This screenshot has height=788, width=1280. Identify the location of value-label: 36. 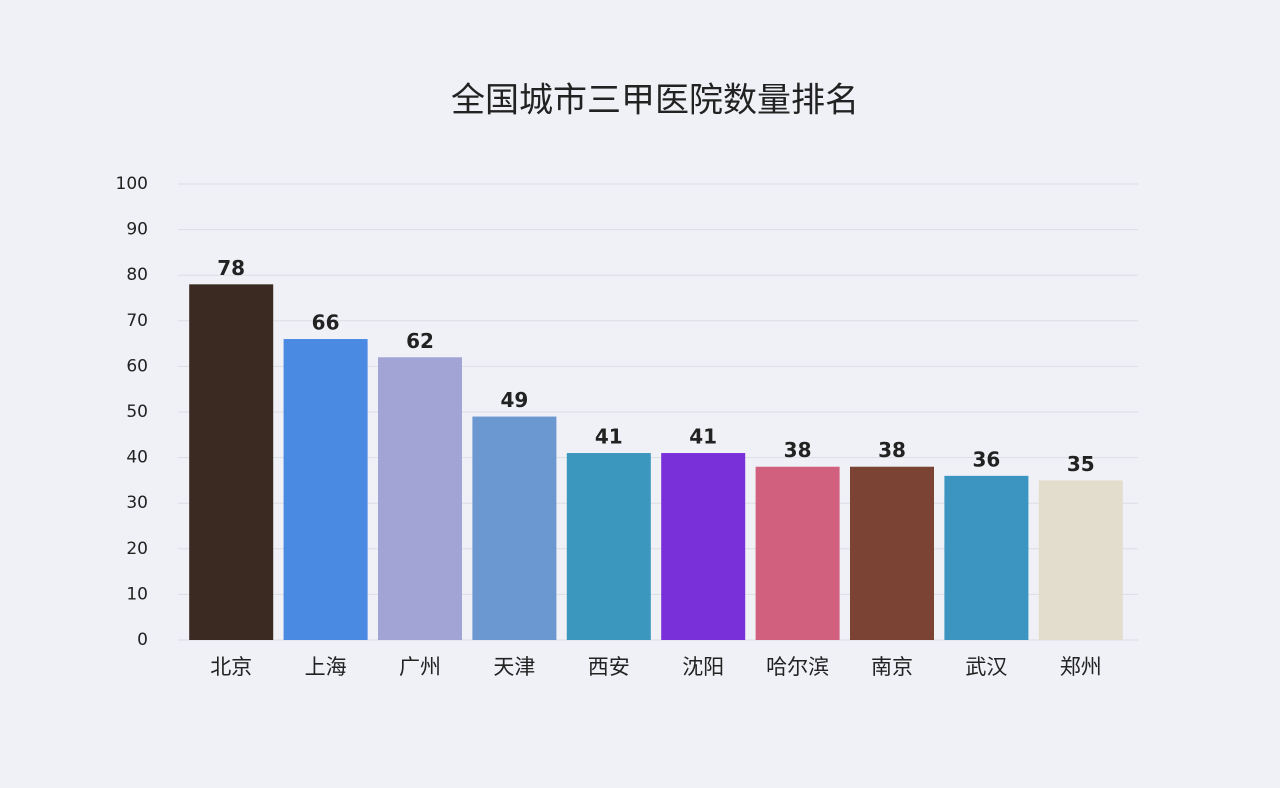
(986, 459).